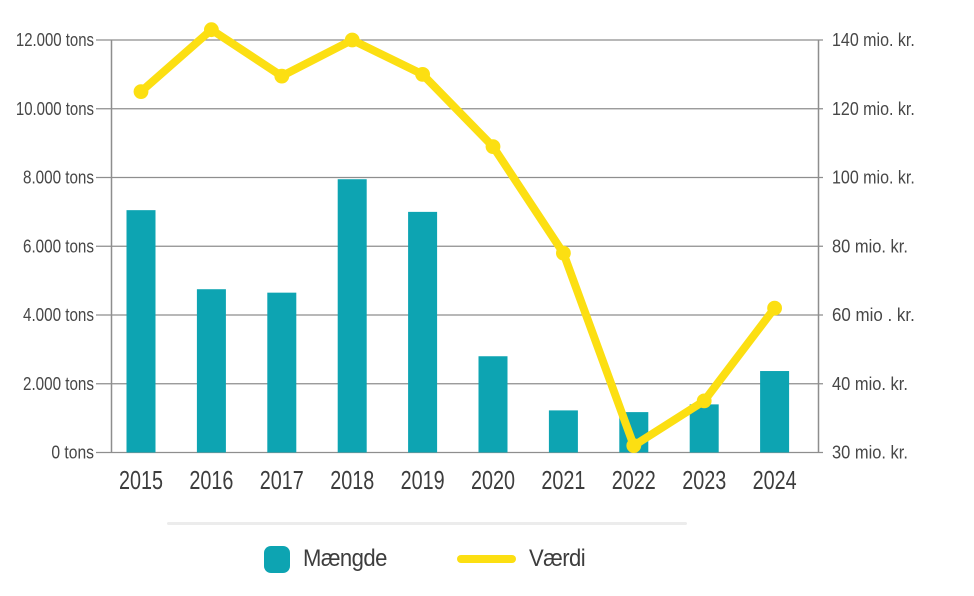 The height and width of the screenshot is (596, 974). Describe the element at coordinates (563, 253) in the screenshot. I see `line-point-2021` at that location.